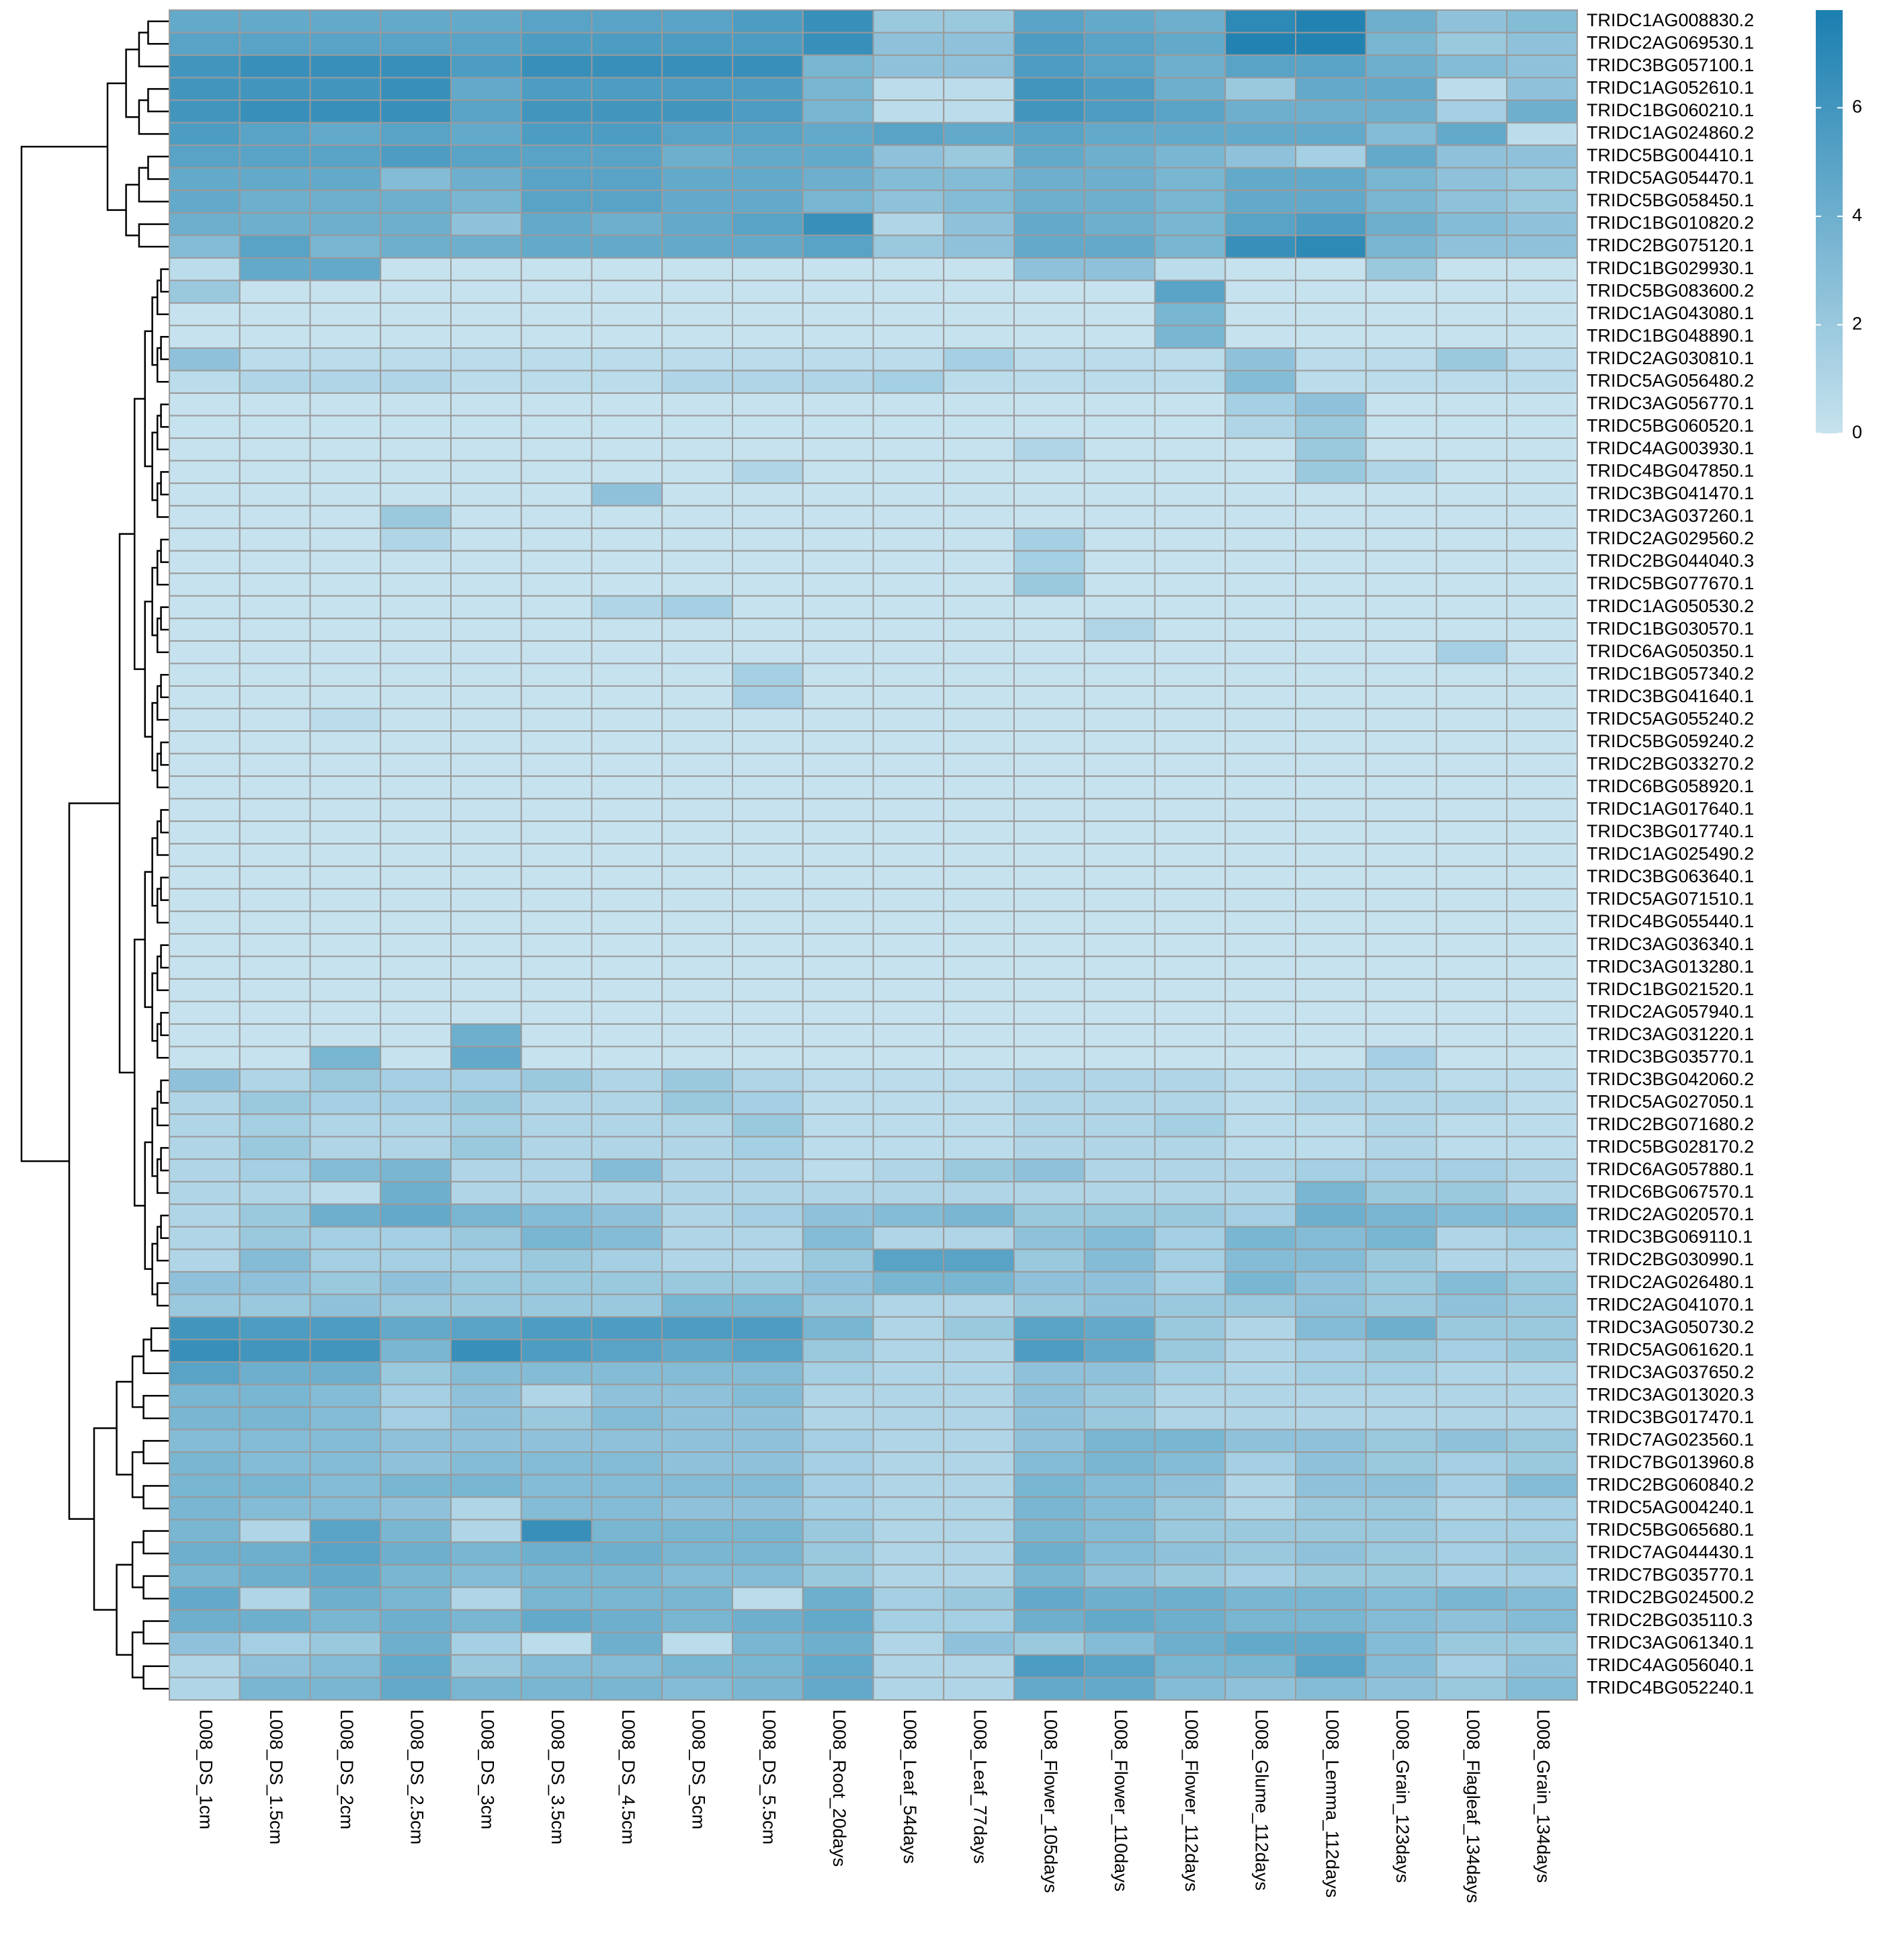 This screenshot has height=1960, width=1885. What do you see at coordinates (1670, 651) in the screenshot?
I see `row-label: TRIDC6AG050350.1` at bounding box center [1670, 651].